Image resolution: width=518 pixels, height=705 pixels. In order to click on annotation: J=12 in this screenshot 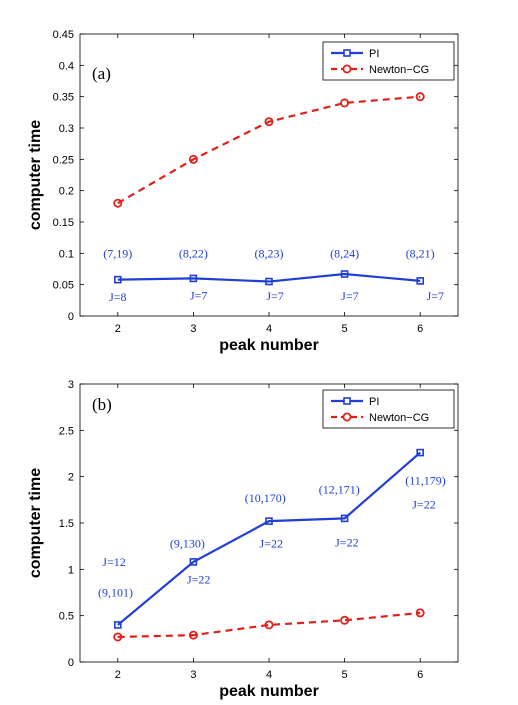, I will do `click(113, 562)`.